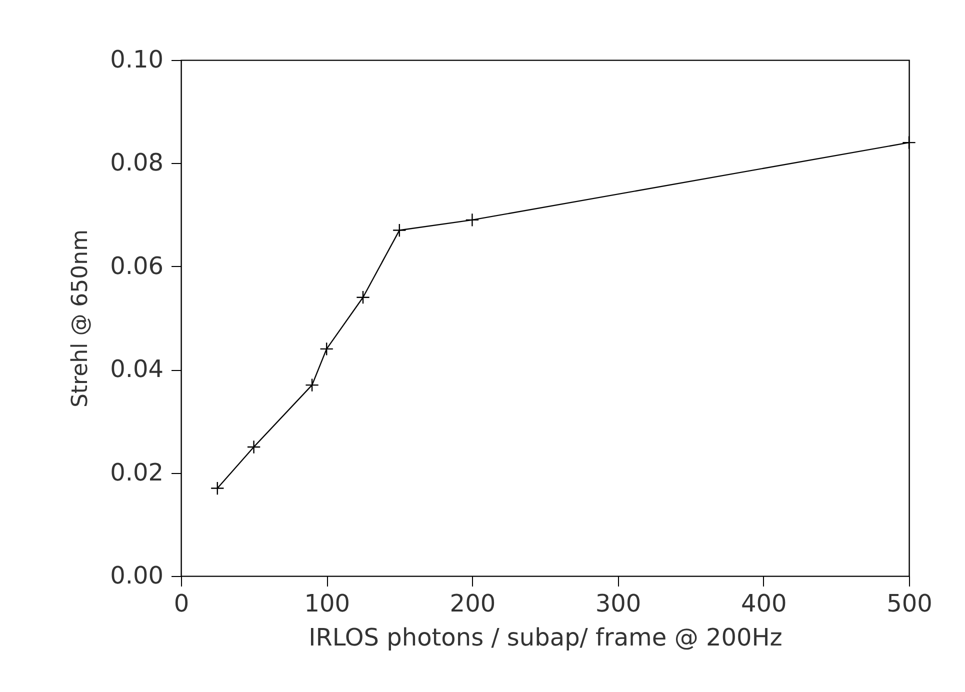 The image size is (965, 692). I want to click on y-tick-label: 0.06, so click(137, 266).